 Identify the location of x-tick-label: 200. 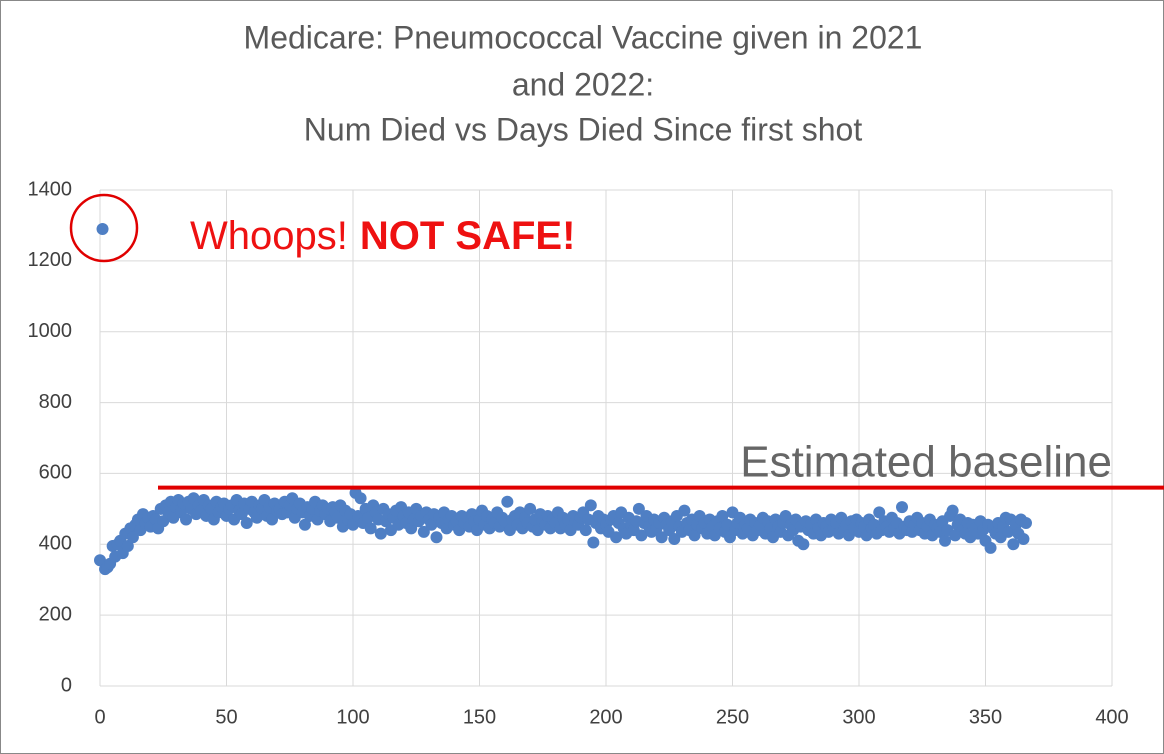
(605, 717).